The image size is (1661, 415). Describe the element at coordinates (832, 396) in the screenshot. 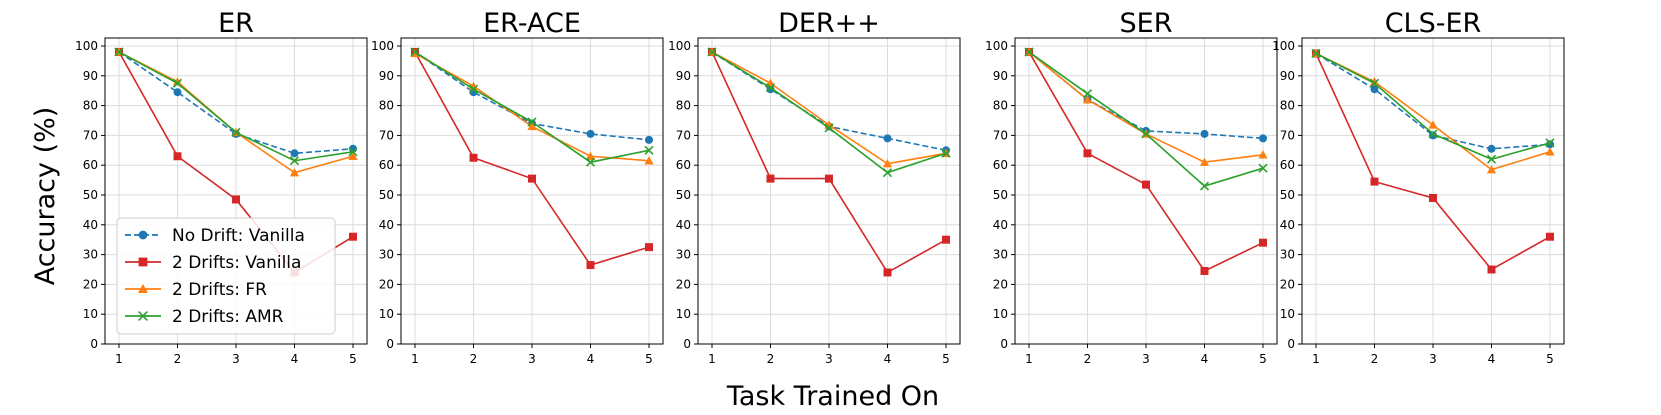

I see `x-axis-label: Task Trained On` at that location.